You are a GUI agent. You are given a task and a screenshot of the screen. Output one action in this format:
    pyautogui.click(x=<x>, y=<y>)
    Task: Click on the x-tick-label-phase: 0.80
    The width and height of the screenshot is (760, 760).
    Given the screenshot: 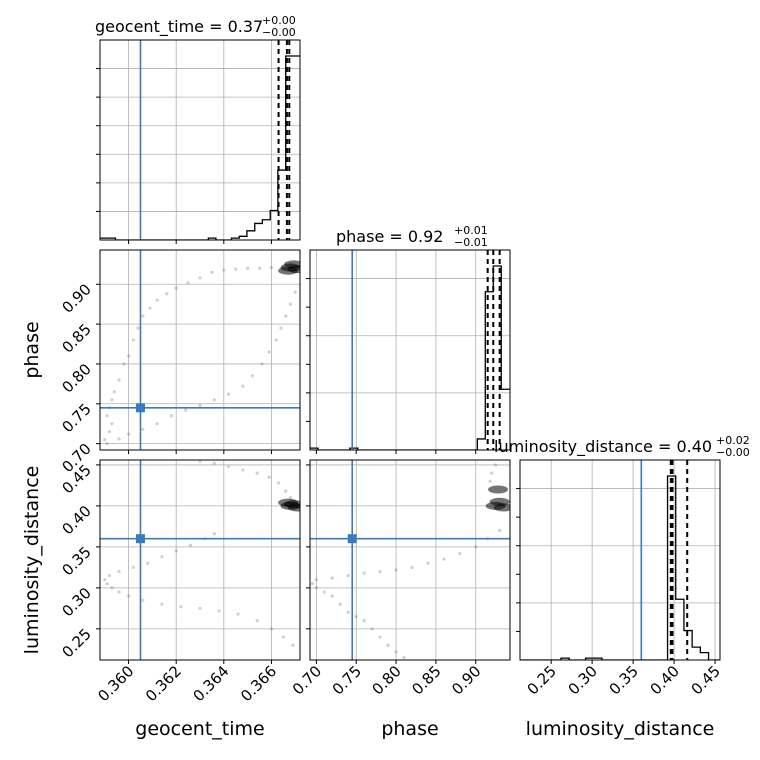 What is the action you would take?
    pyautogui.click(x=387, y=680)
    